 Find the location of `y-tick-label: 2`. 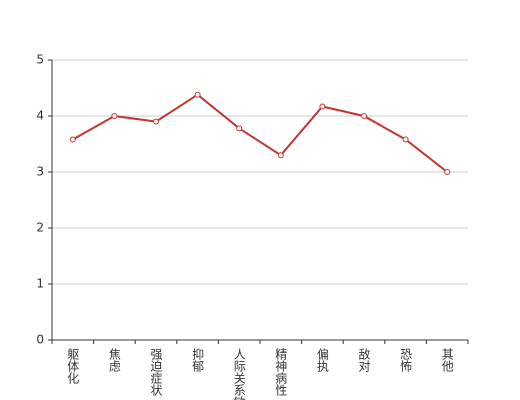

y-tick-label: 2 is located at coordinates (40, 228).